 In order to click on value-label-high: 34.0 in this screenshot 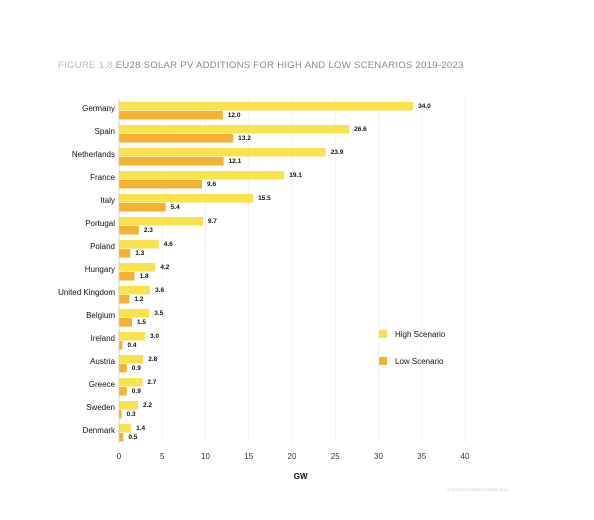, I will do `click(424, 106)`.